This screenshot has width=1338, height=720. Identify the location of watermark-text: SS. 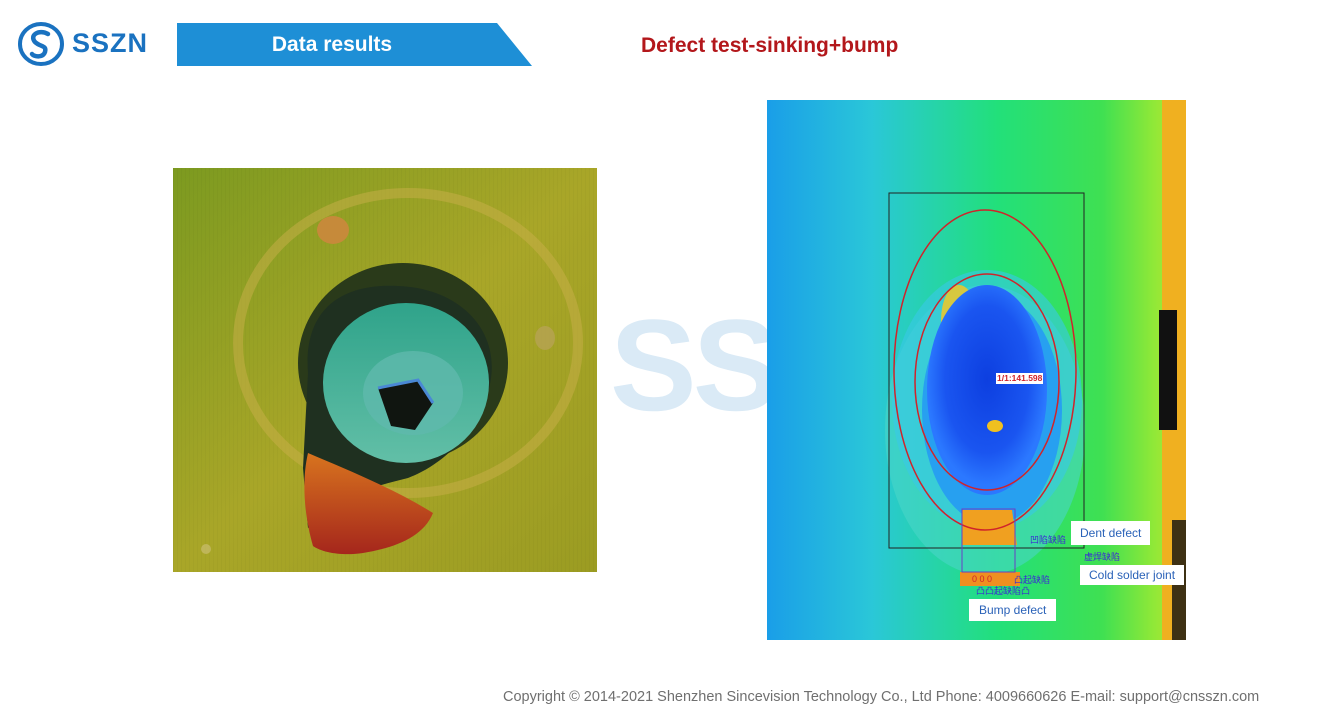
(694, 365).